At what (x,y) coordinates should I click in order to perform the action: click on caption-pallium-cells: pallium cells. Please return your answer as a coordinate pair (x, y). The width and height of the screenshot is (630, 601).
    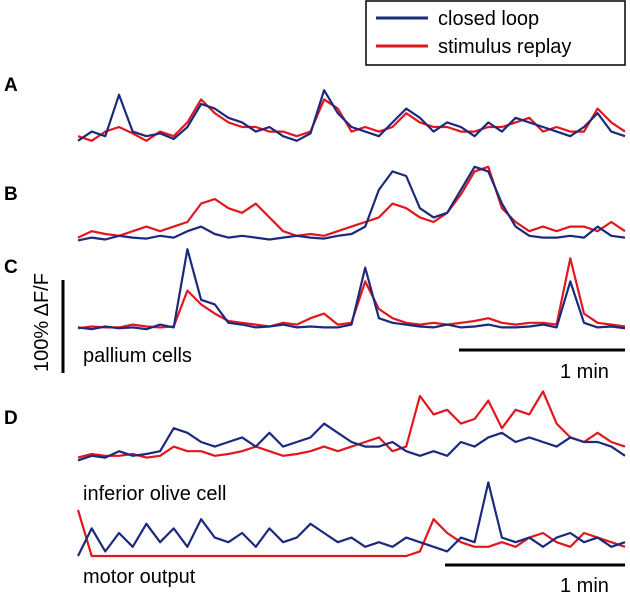
    Looking at the image, I should click on (137, 356).